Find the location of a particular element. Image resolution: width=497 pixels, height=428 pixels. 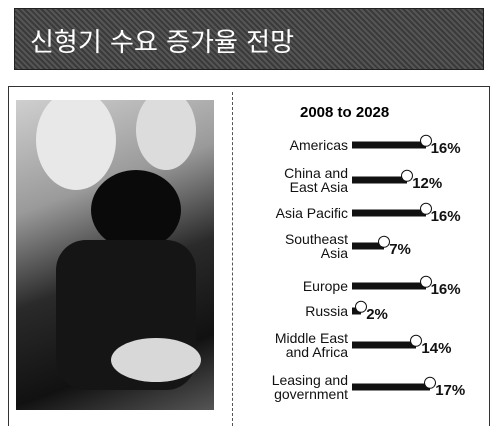

category-label: Russia is located at coordinates (326, 311).